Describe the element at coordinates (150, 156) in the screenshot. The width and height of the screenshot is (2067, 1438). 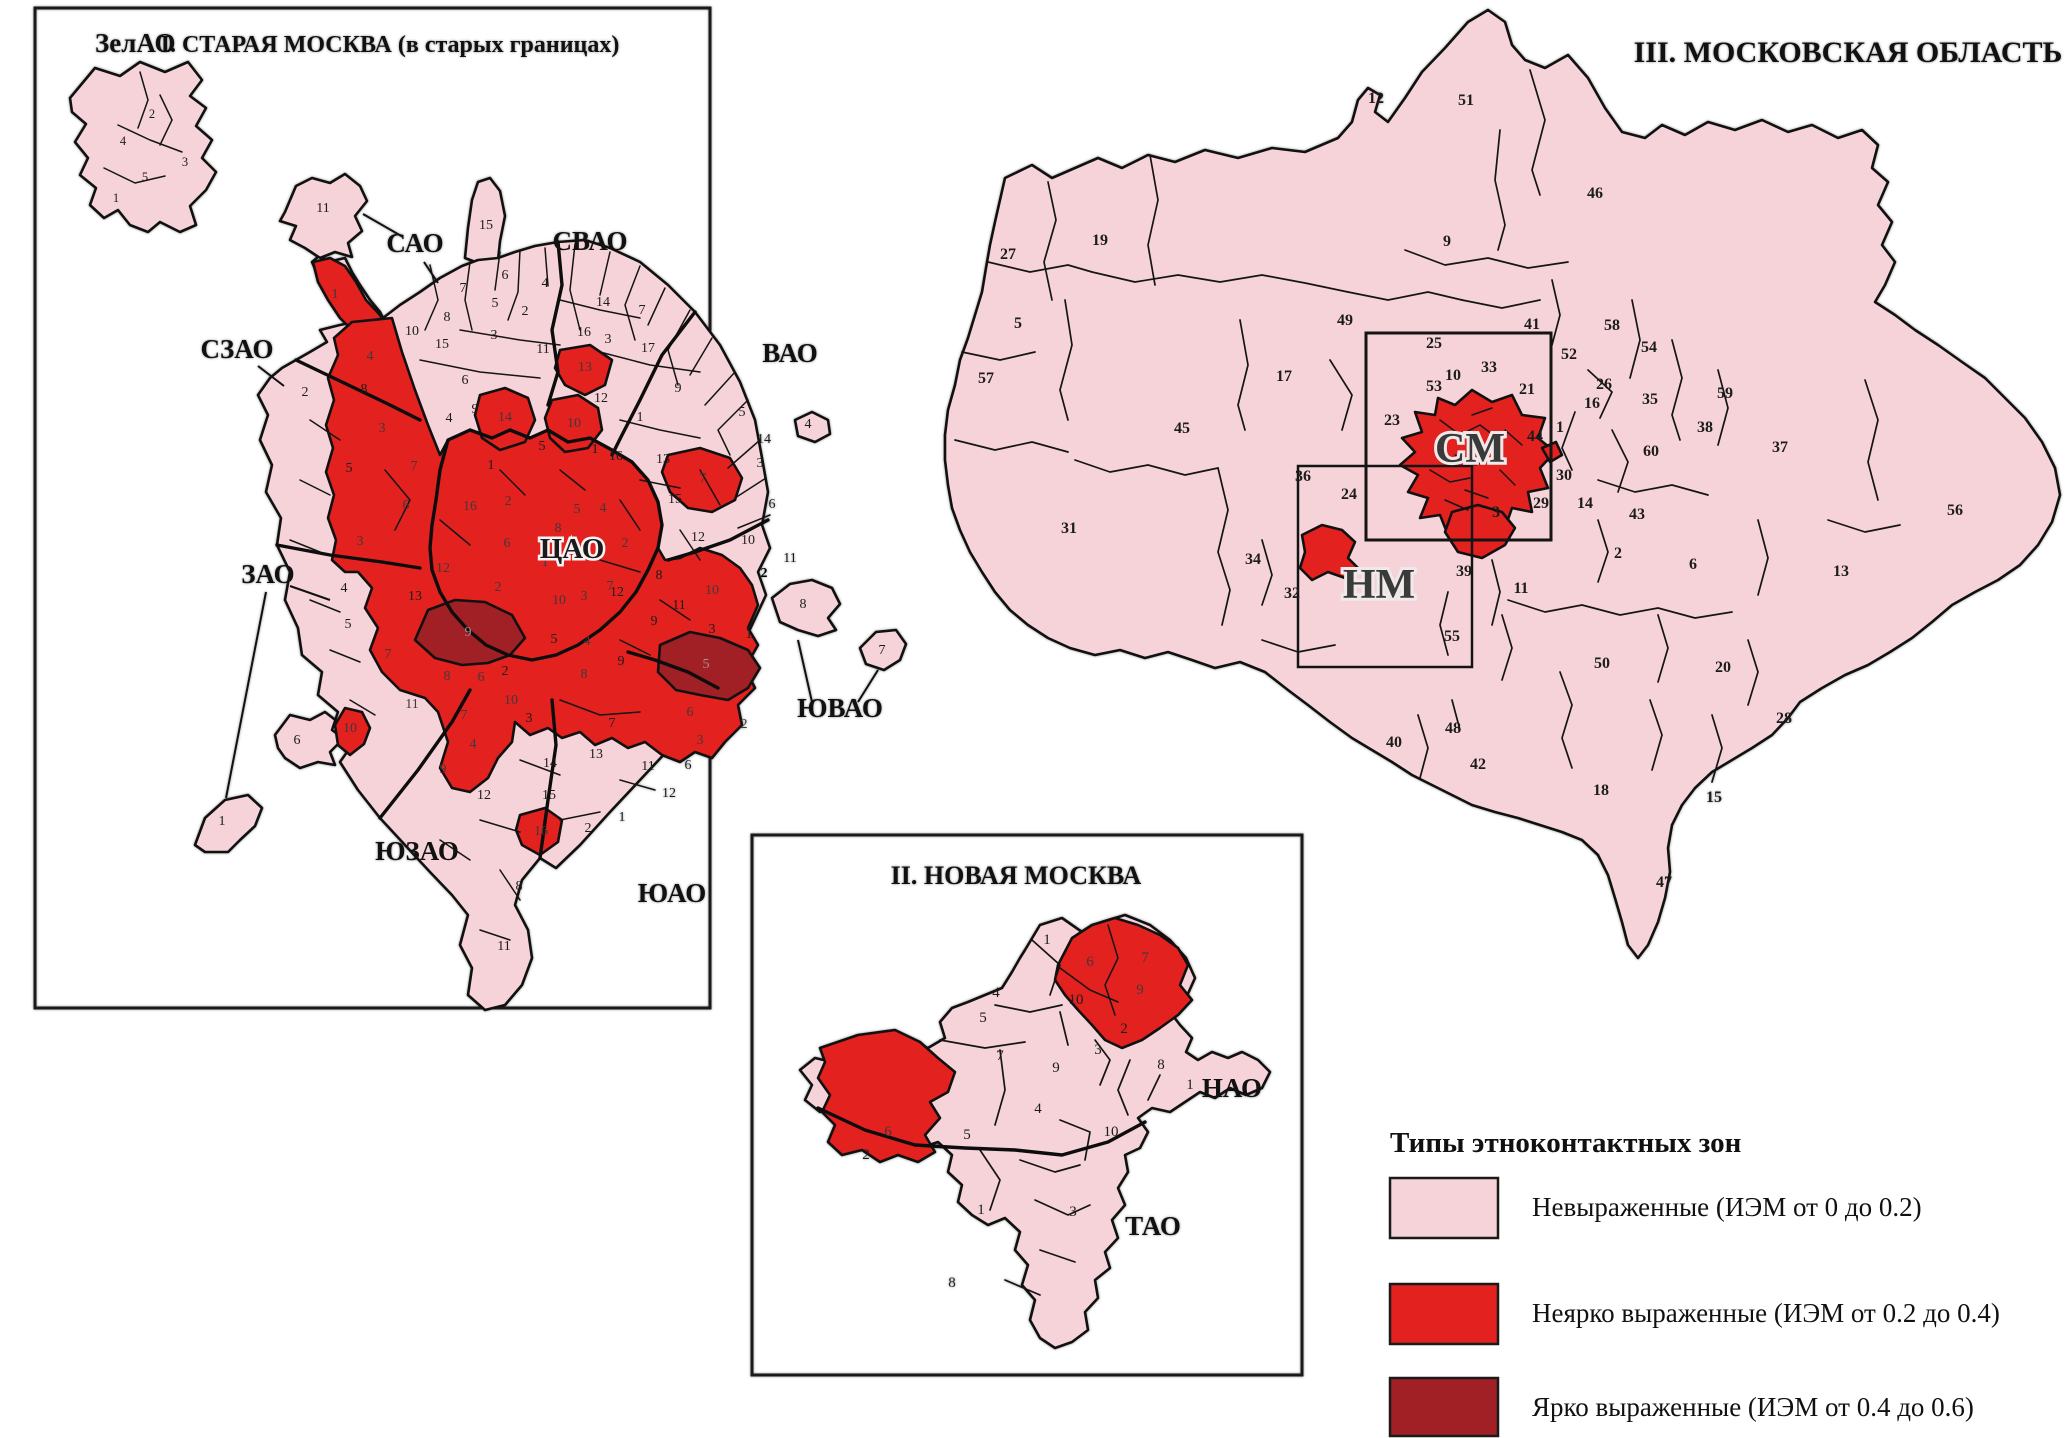
I see `zelao-numbers: 2 4 3 5 1` at that location.